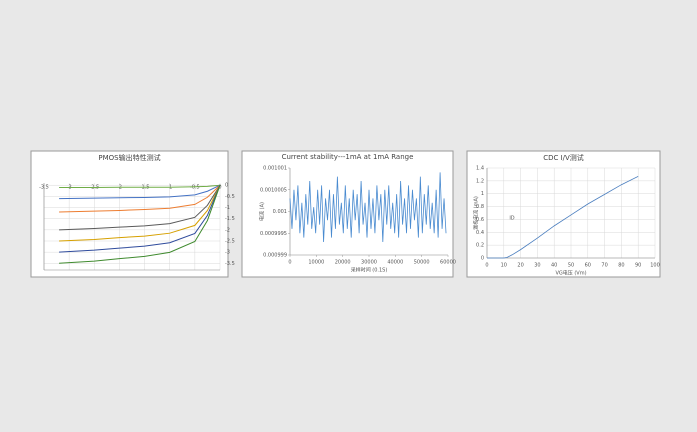 This screenshot has height=432, width=697. What do you see at coordinates (280, 212) in the screenshot?
I see `y-tick-label: 0.001` at bounding box center [280, 212].